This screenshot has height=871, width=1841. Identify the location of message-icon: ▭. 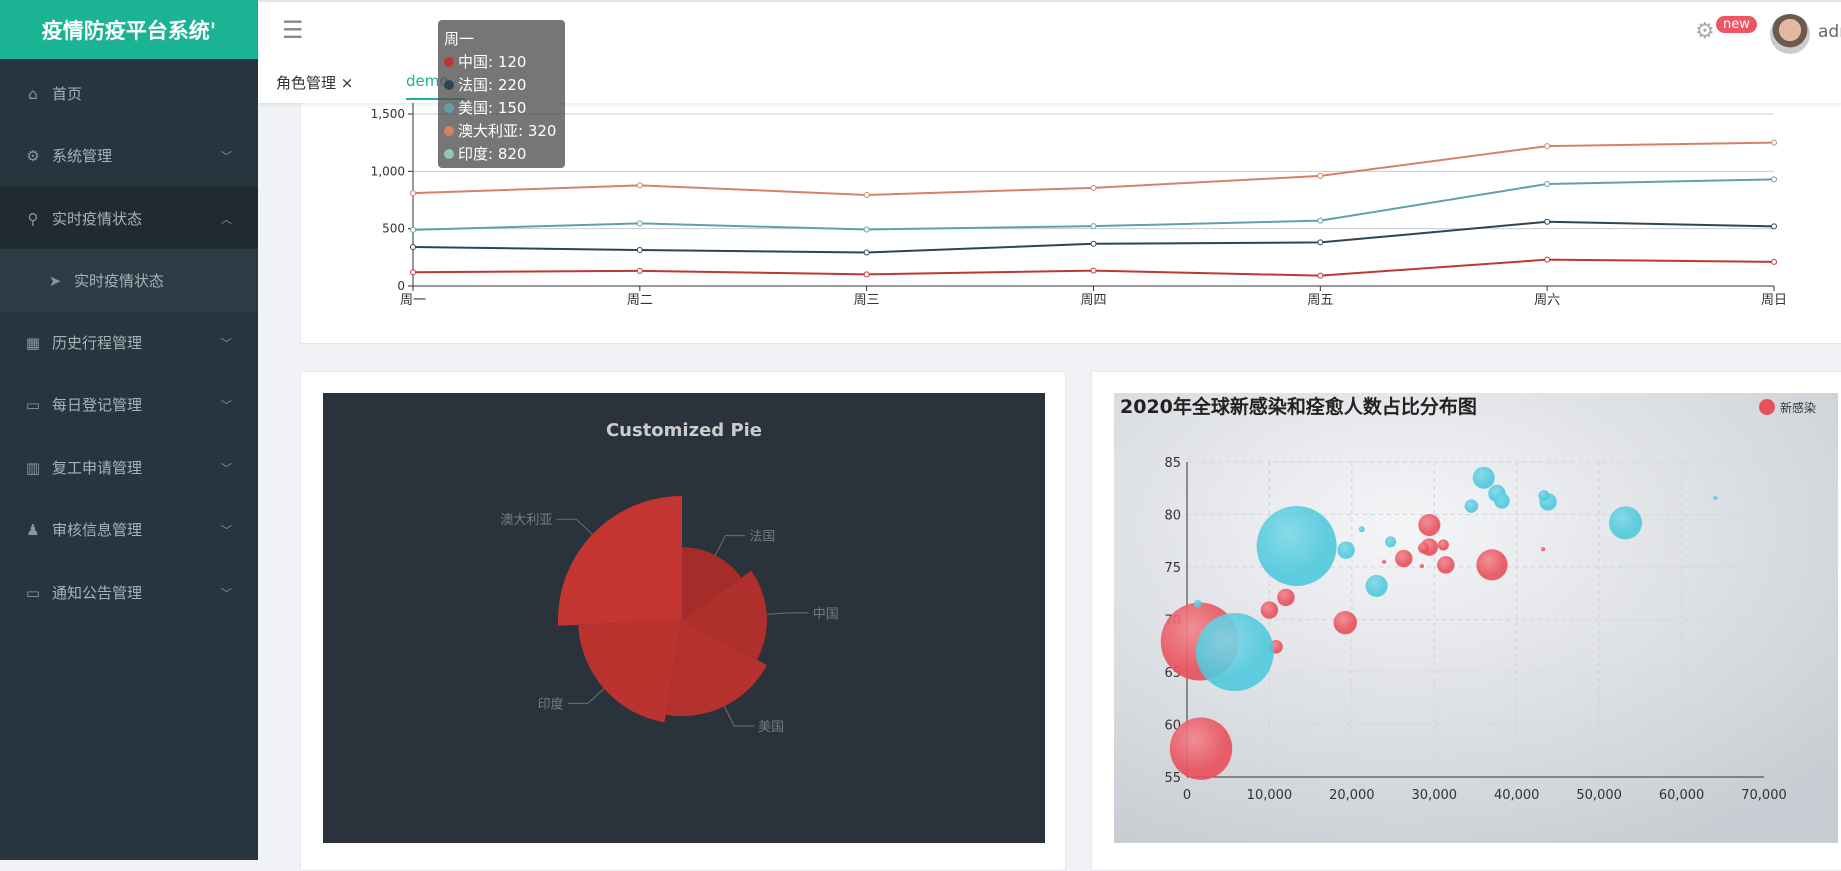
(33, 404).